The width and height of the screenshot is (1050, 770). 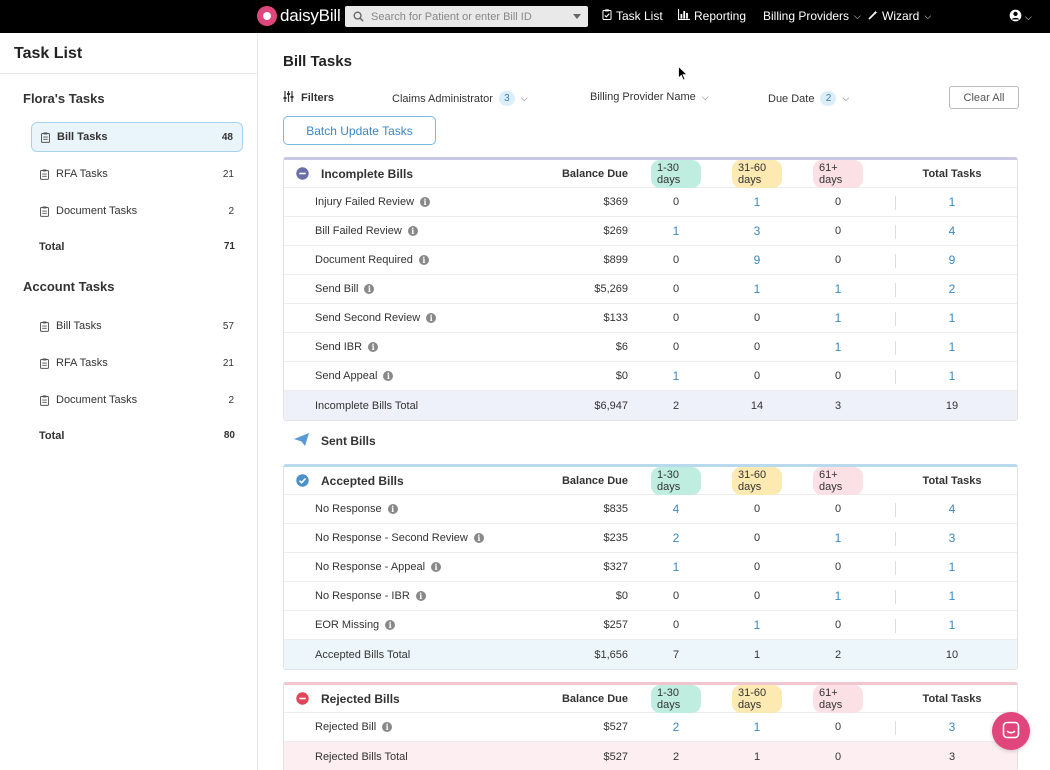 What do you see at coordinates (650, 376) in the screenshot?
I see `table-row: Send Appeal i $0 1 0 0 1` at bounding box center [650, 376].